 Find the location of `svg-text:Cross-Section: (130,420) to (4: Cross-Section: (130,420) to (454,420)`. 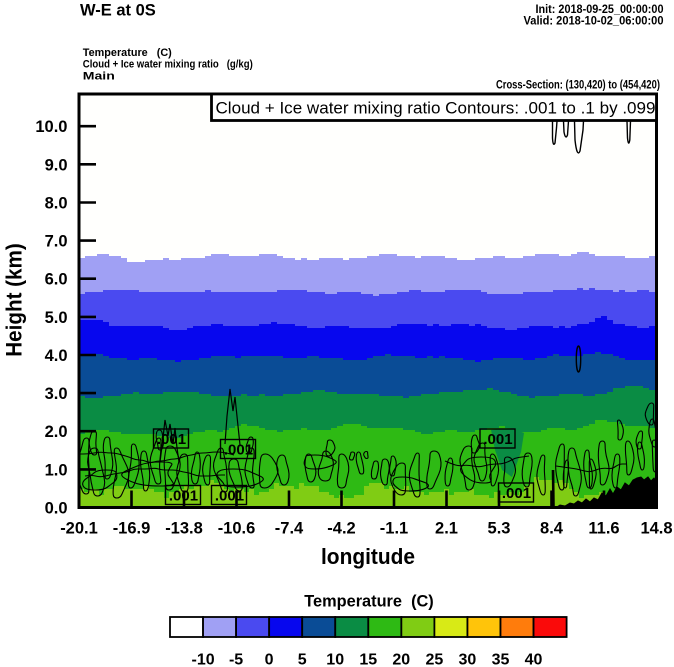

svg-text:Cross-Section: (130,420) to (4: Cross-Section: (130,420) to (454,420) is located at coordinates (578, 86).